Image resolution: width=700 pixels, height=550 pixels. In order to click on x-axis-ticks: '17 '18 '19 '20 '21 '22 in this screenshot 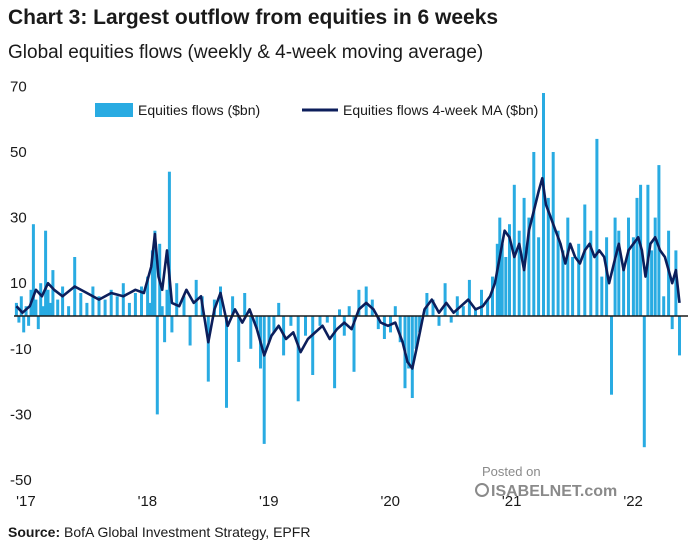, I will do `click(329, 501)`.